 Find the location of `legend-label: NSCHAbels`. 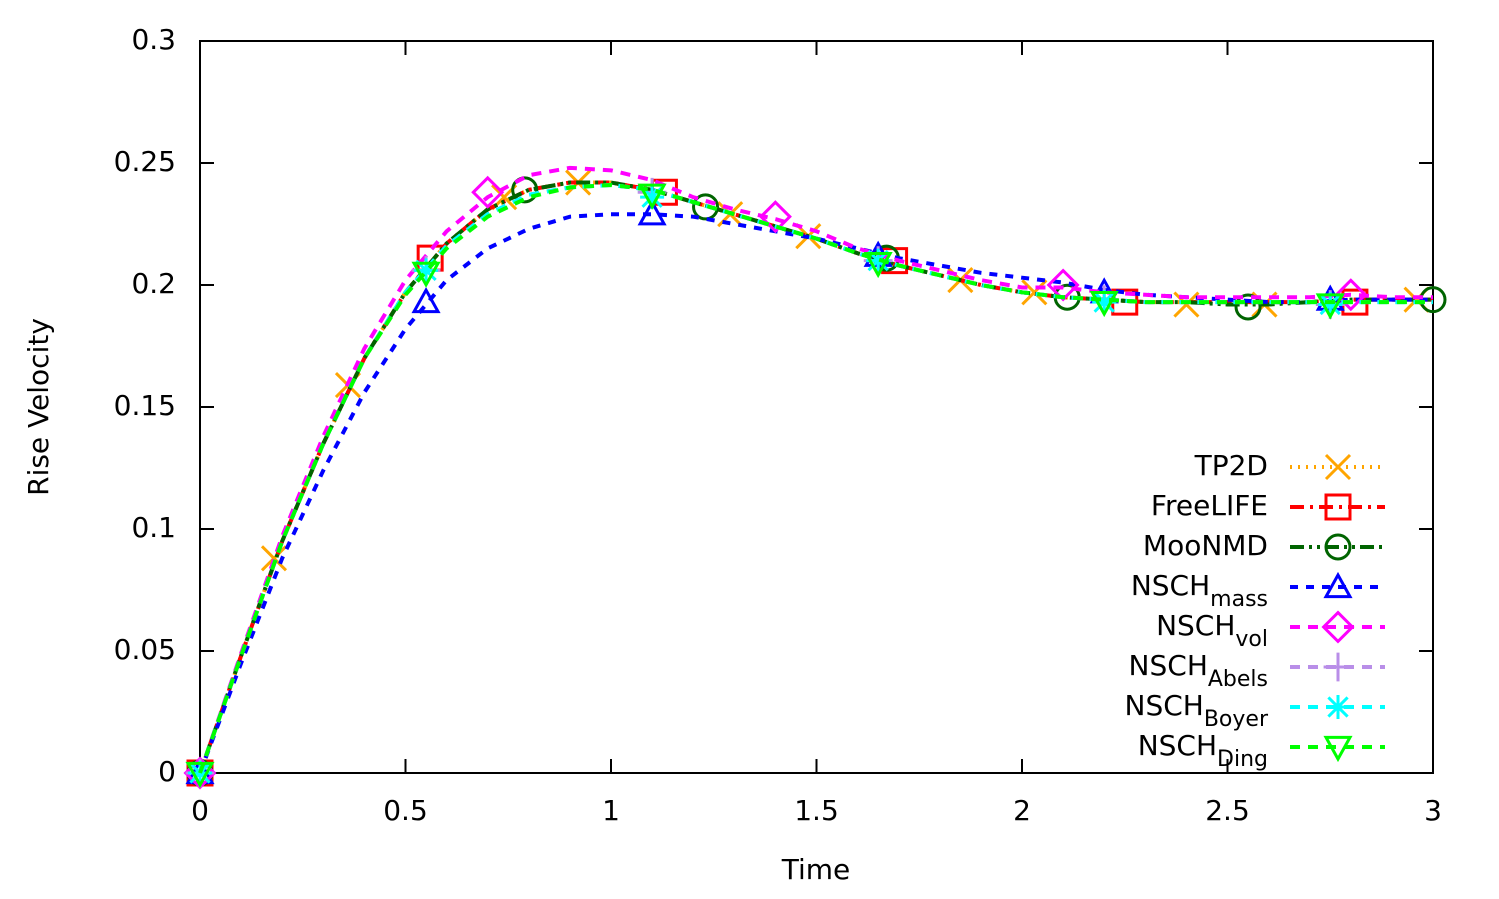

legend-label: NSCHAbels is located at coordinates (1198, 670).